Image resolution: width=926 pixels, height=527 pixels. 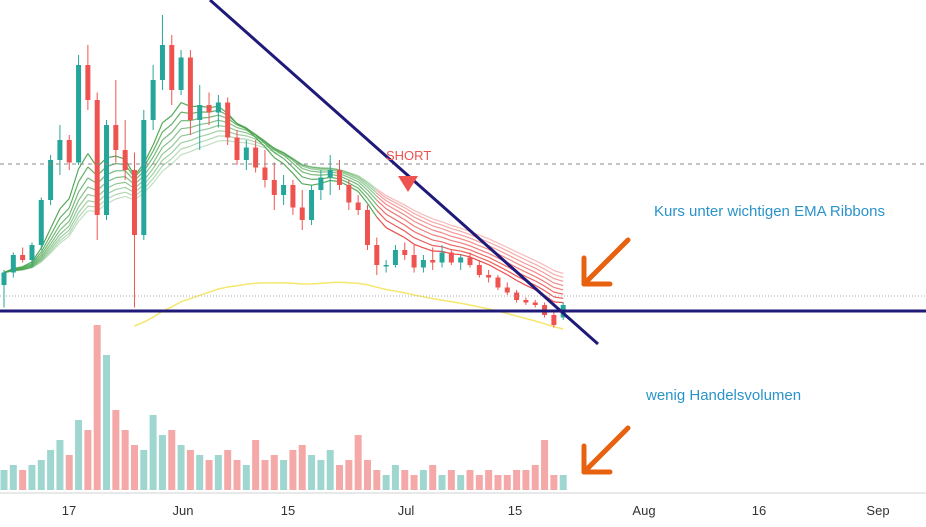 I want to click on yellow-moving-average, so click(x=349, y=305).